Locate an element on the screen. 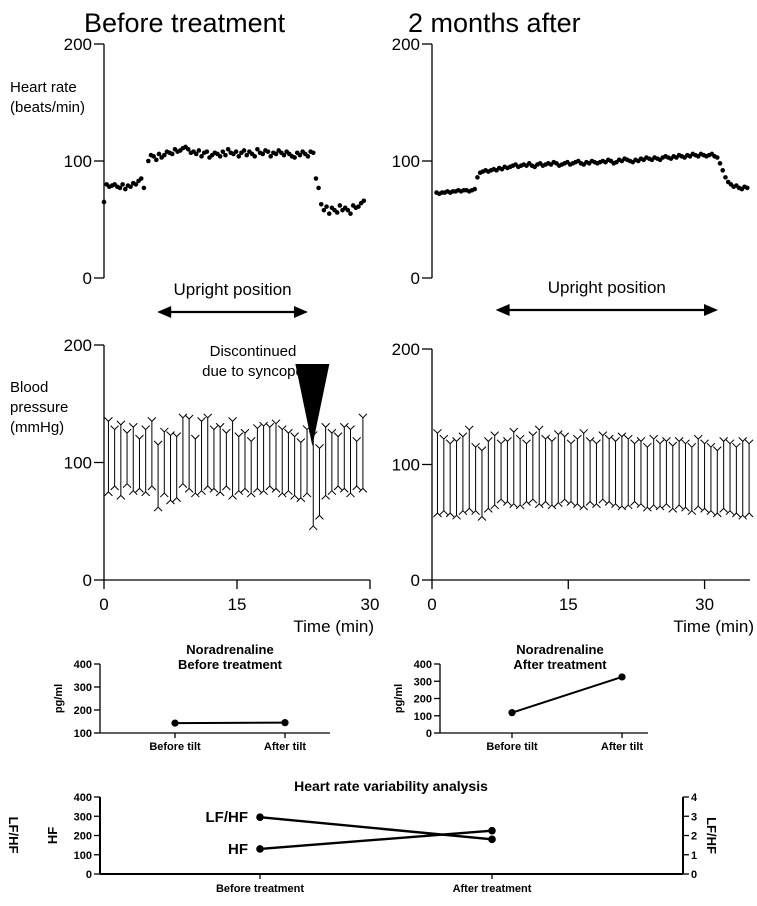 The width and height of the screenshot is (757, 906). hr-after-y-tick-label: 0 is located at coordinates (415, 278).